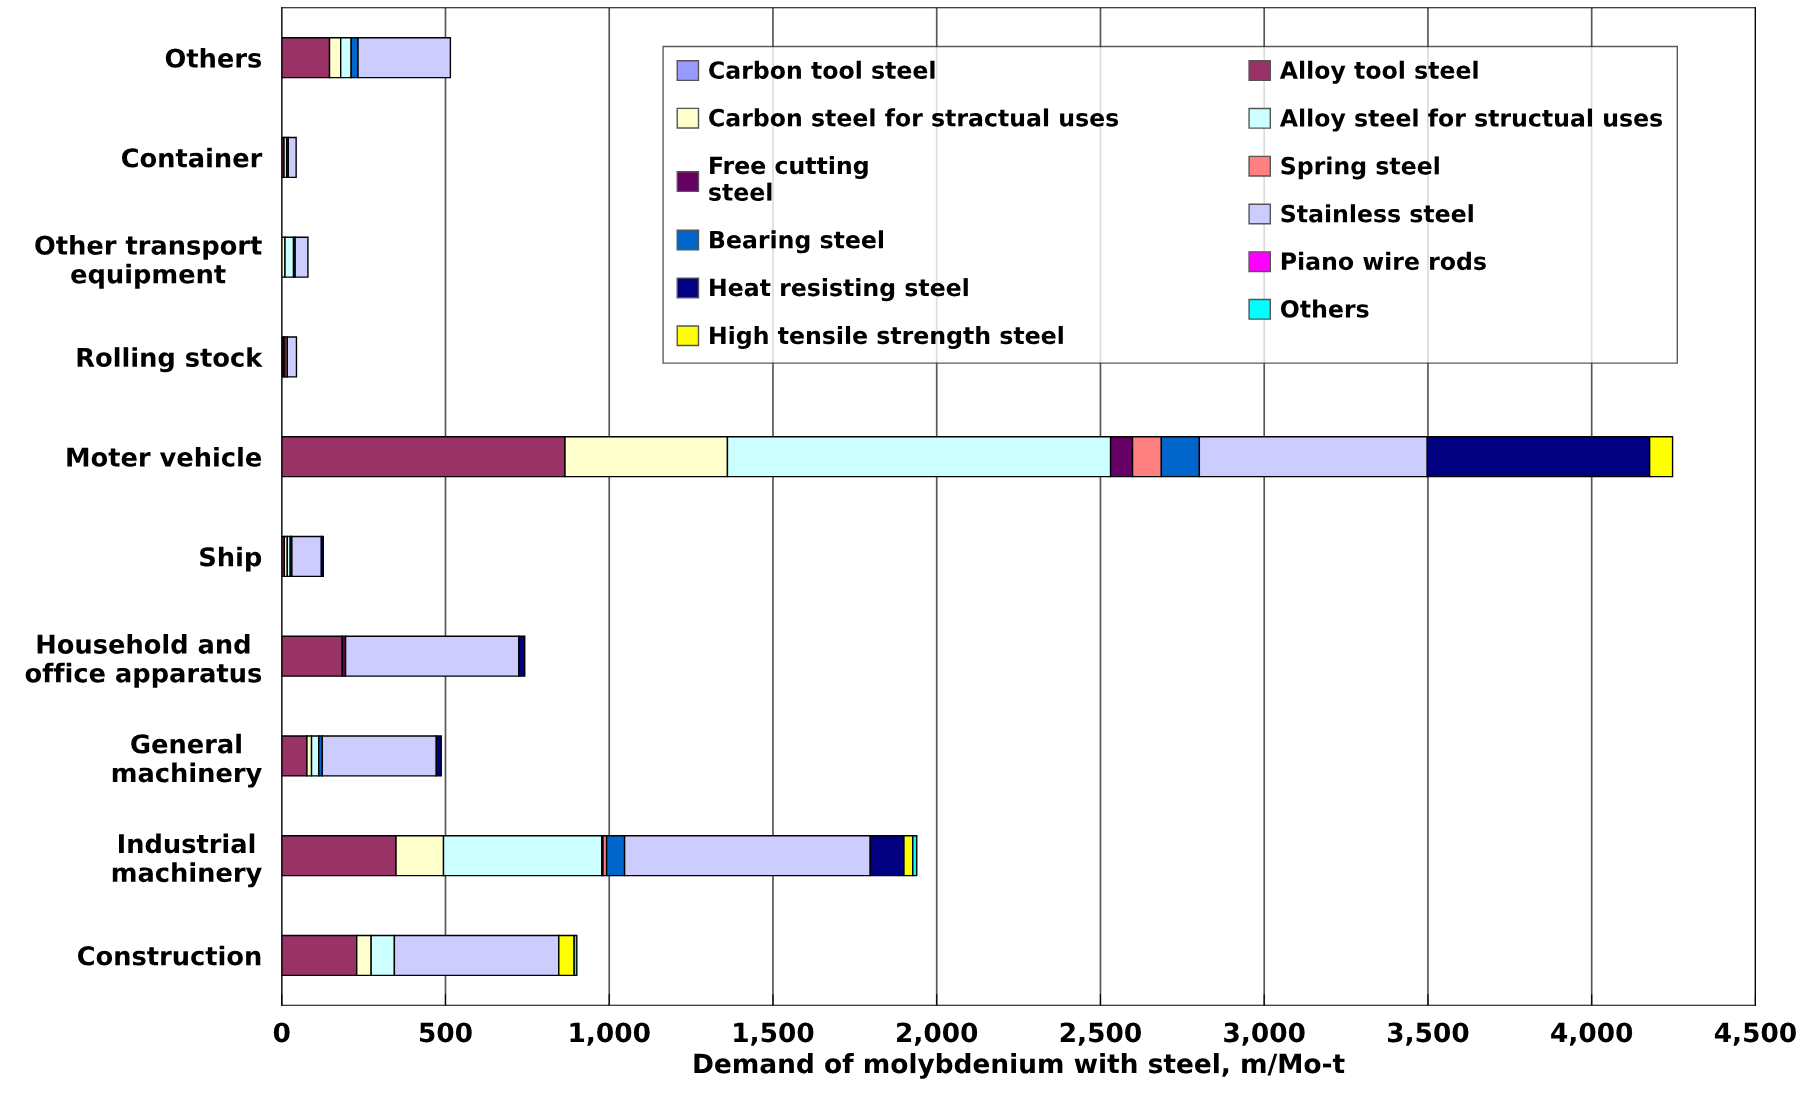 Image resolution: width=1806 pixels, height=1117 pixels. Describe the element at coordinates (914, 117) in the screenshot. I see `legend-label: Carbon steel for stractual uses` at that location.